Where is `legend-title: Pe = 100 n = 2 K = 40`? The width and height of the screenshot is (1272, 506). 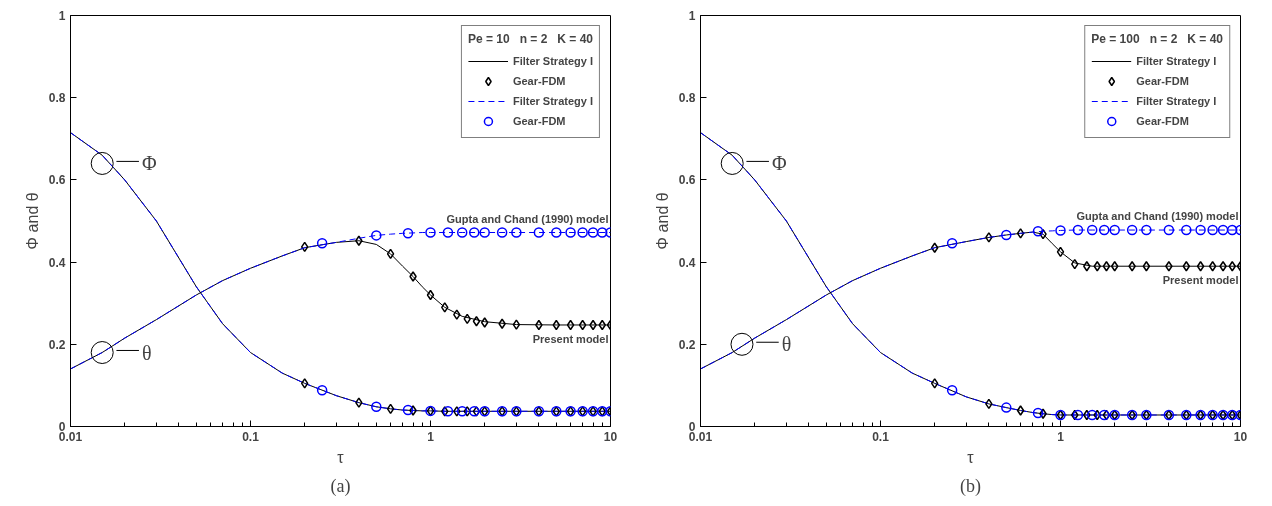
legend-title: Pe = 100 n = 2 K = 40 is located at coordinates (1157, 39).